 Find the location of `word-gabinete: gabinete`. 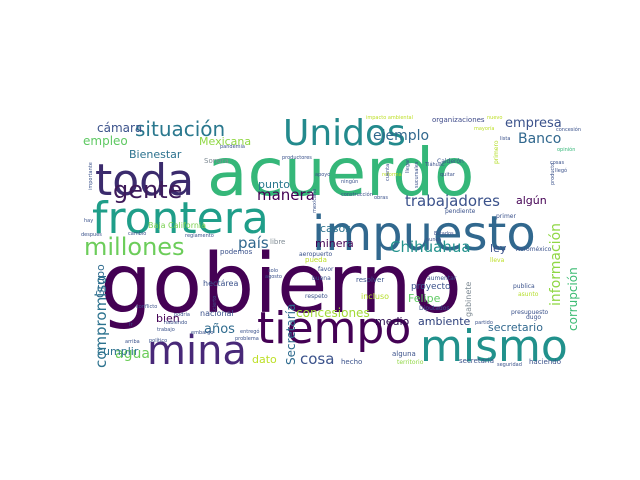

word-gabinete: gabinete is located at coordinates (468, 299).